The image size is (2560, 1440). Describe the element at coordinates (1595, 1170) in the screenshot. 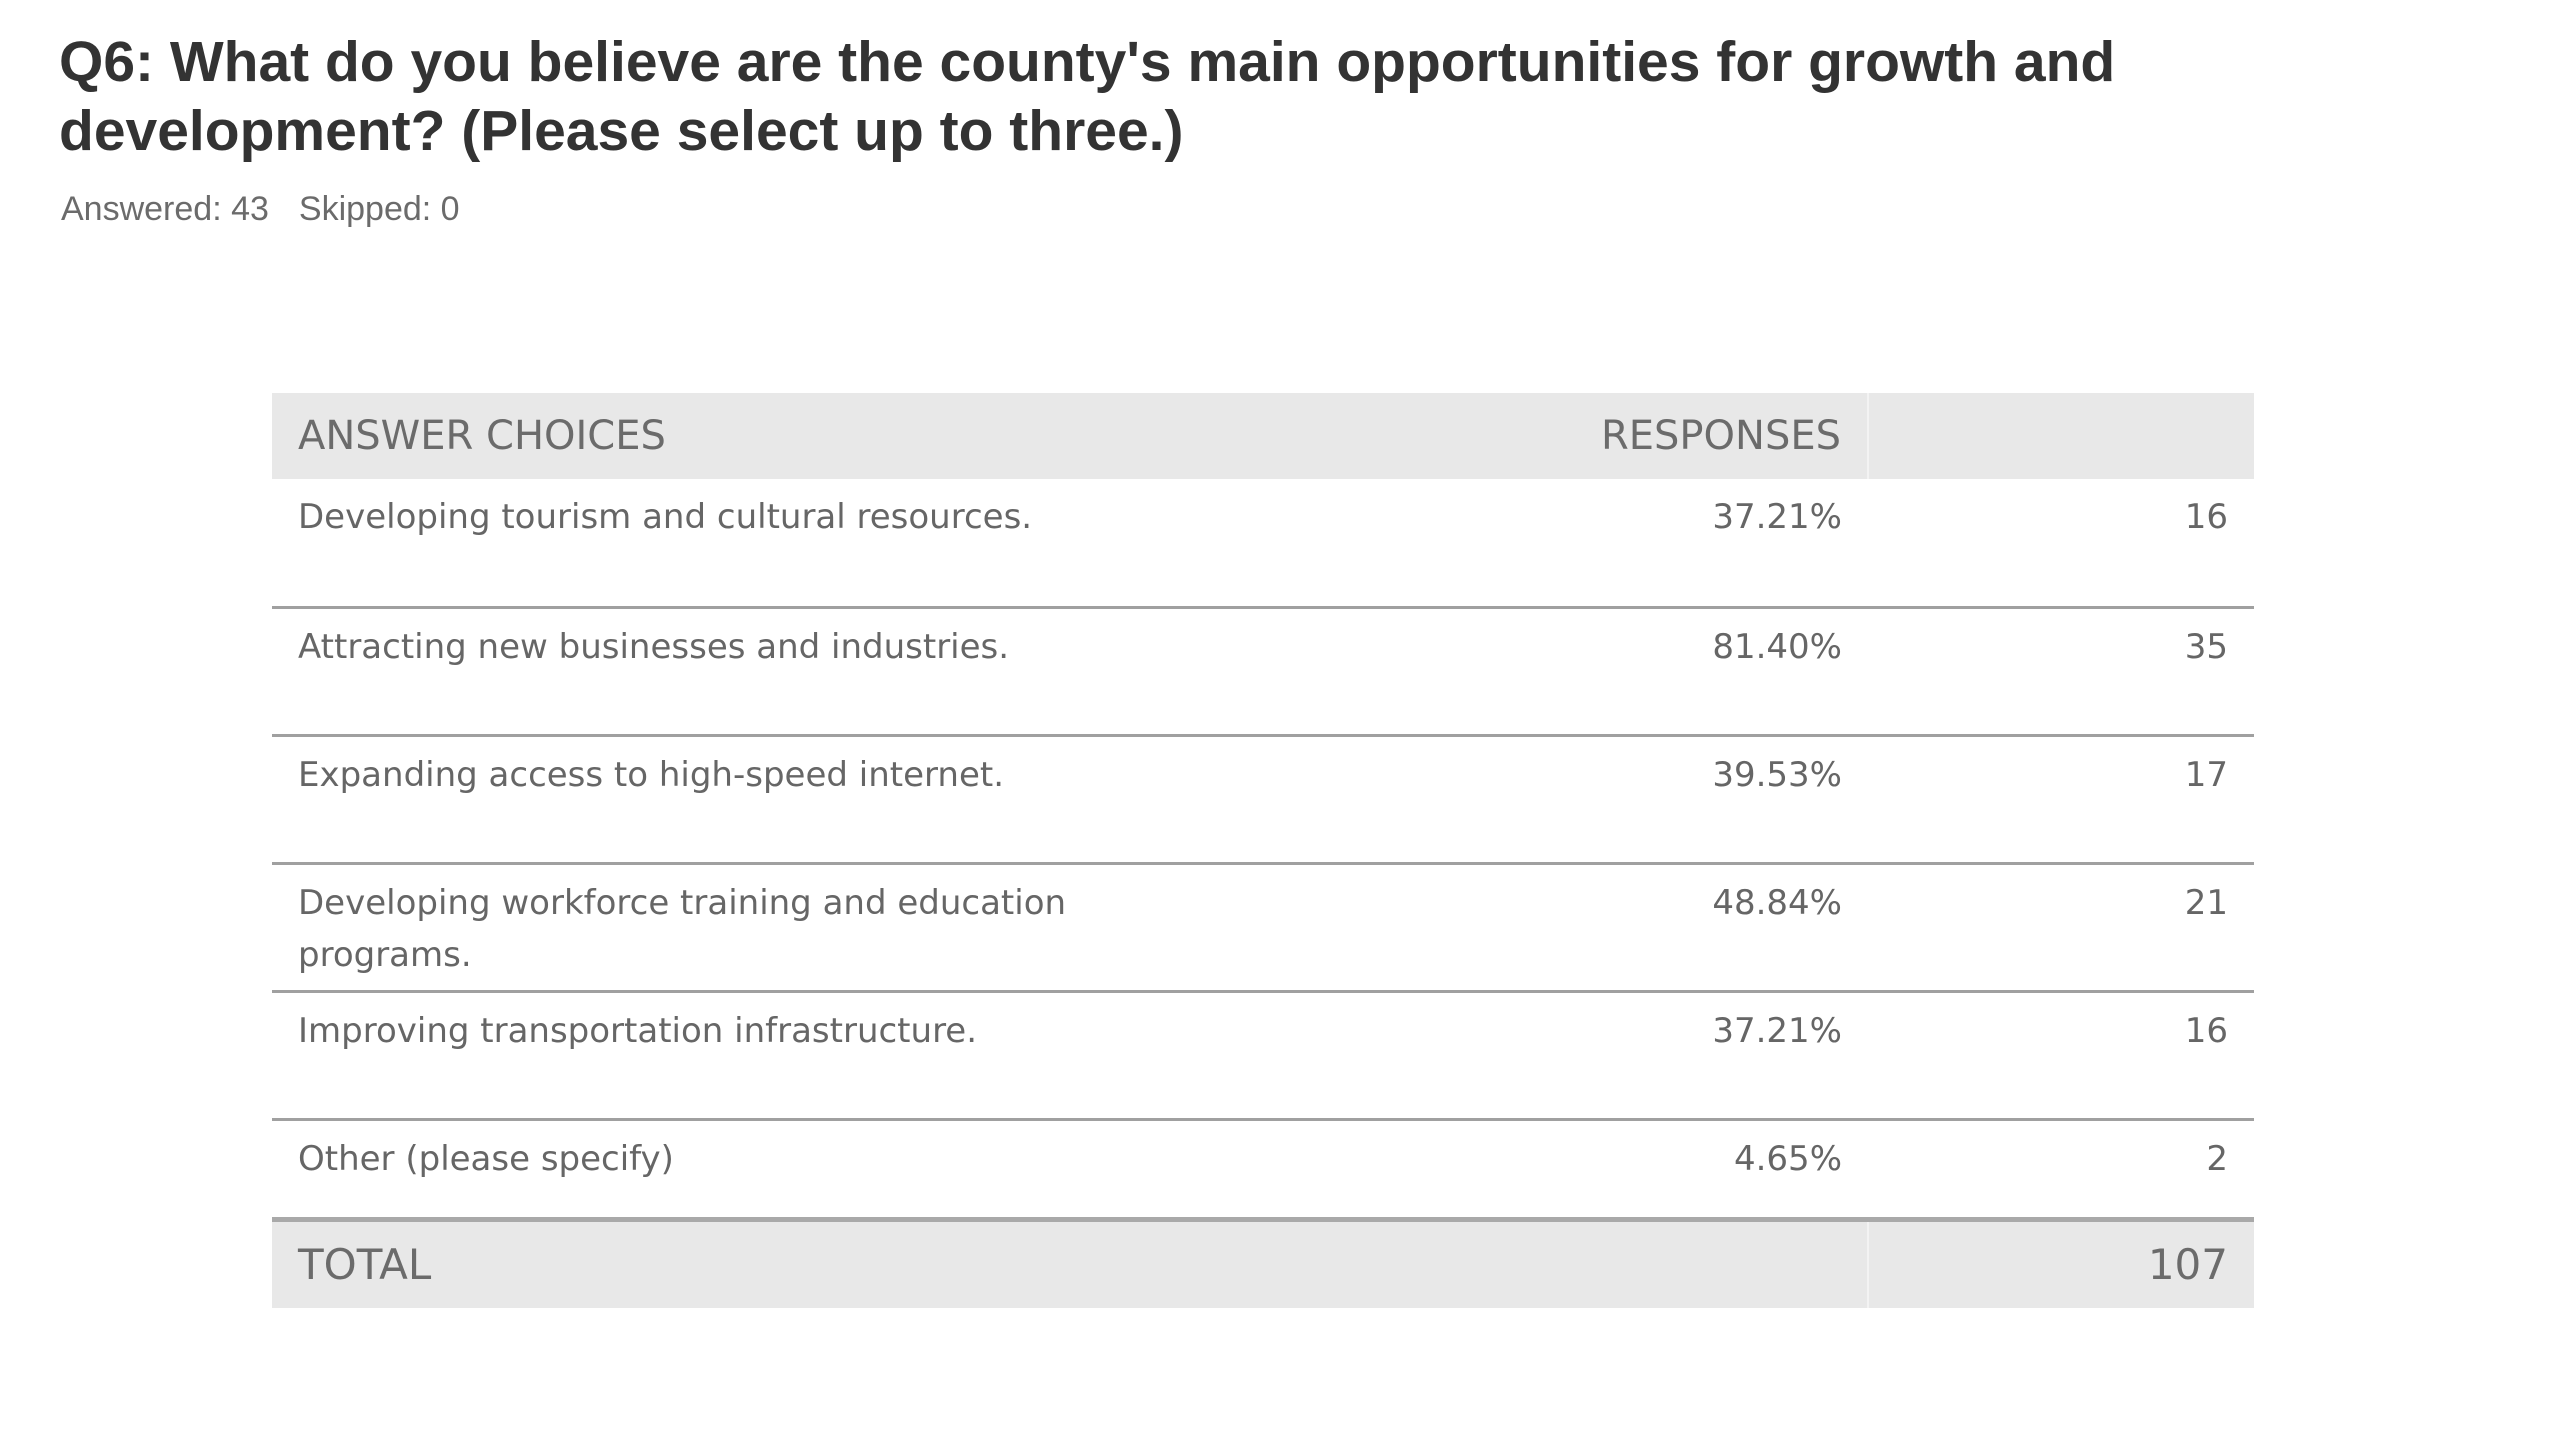

I see `response-percent: 4.65%` at that location.